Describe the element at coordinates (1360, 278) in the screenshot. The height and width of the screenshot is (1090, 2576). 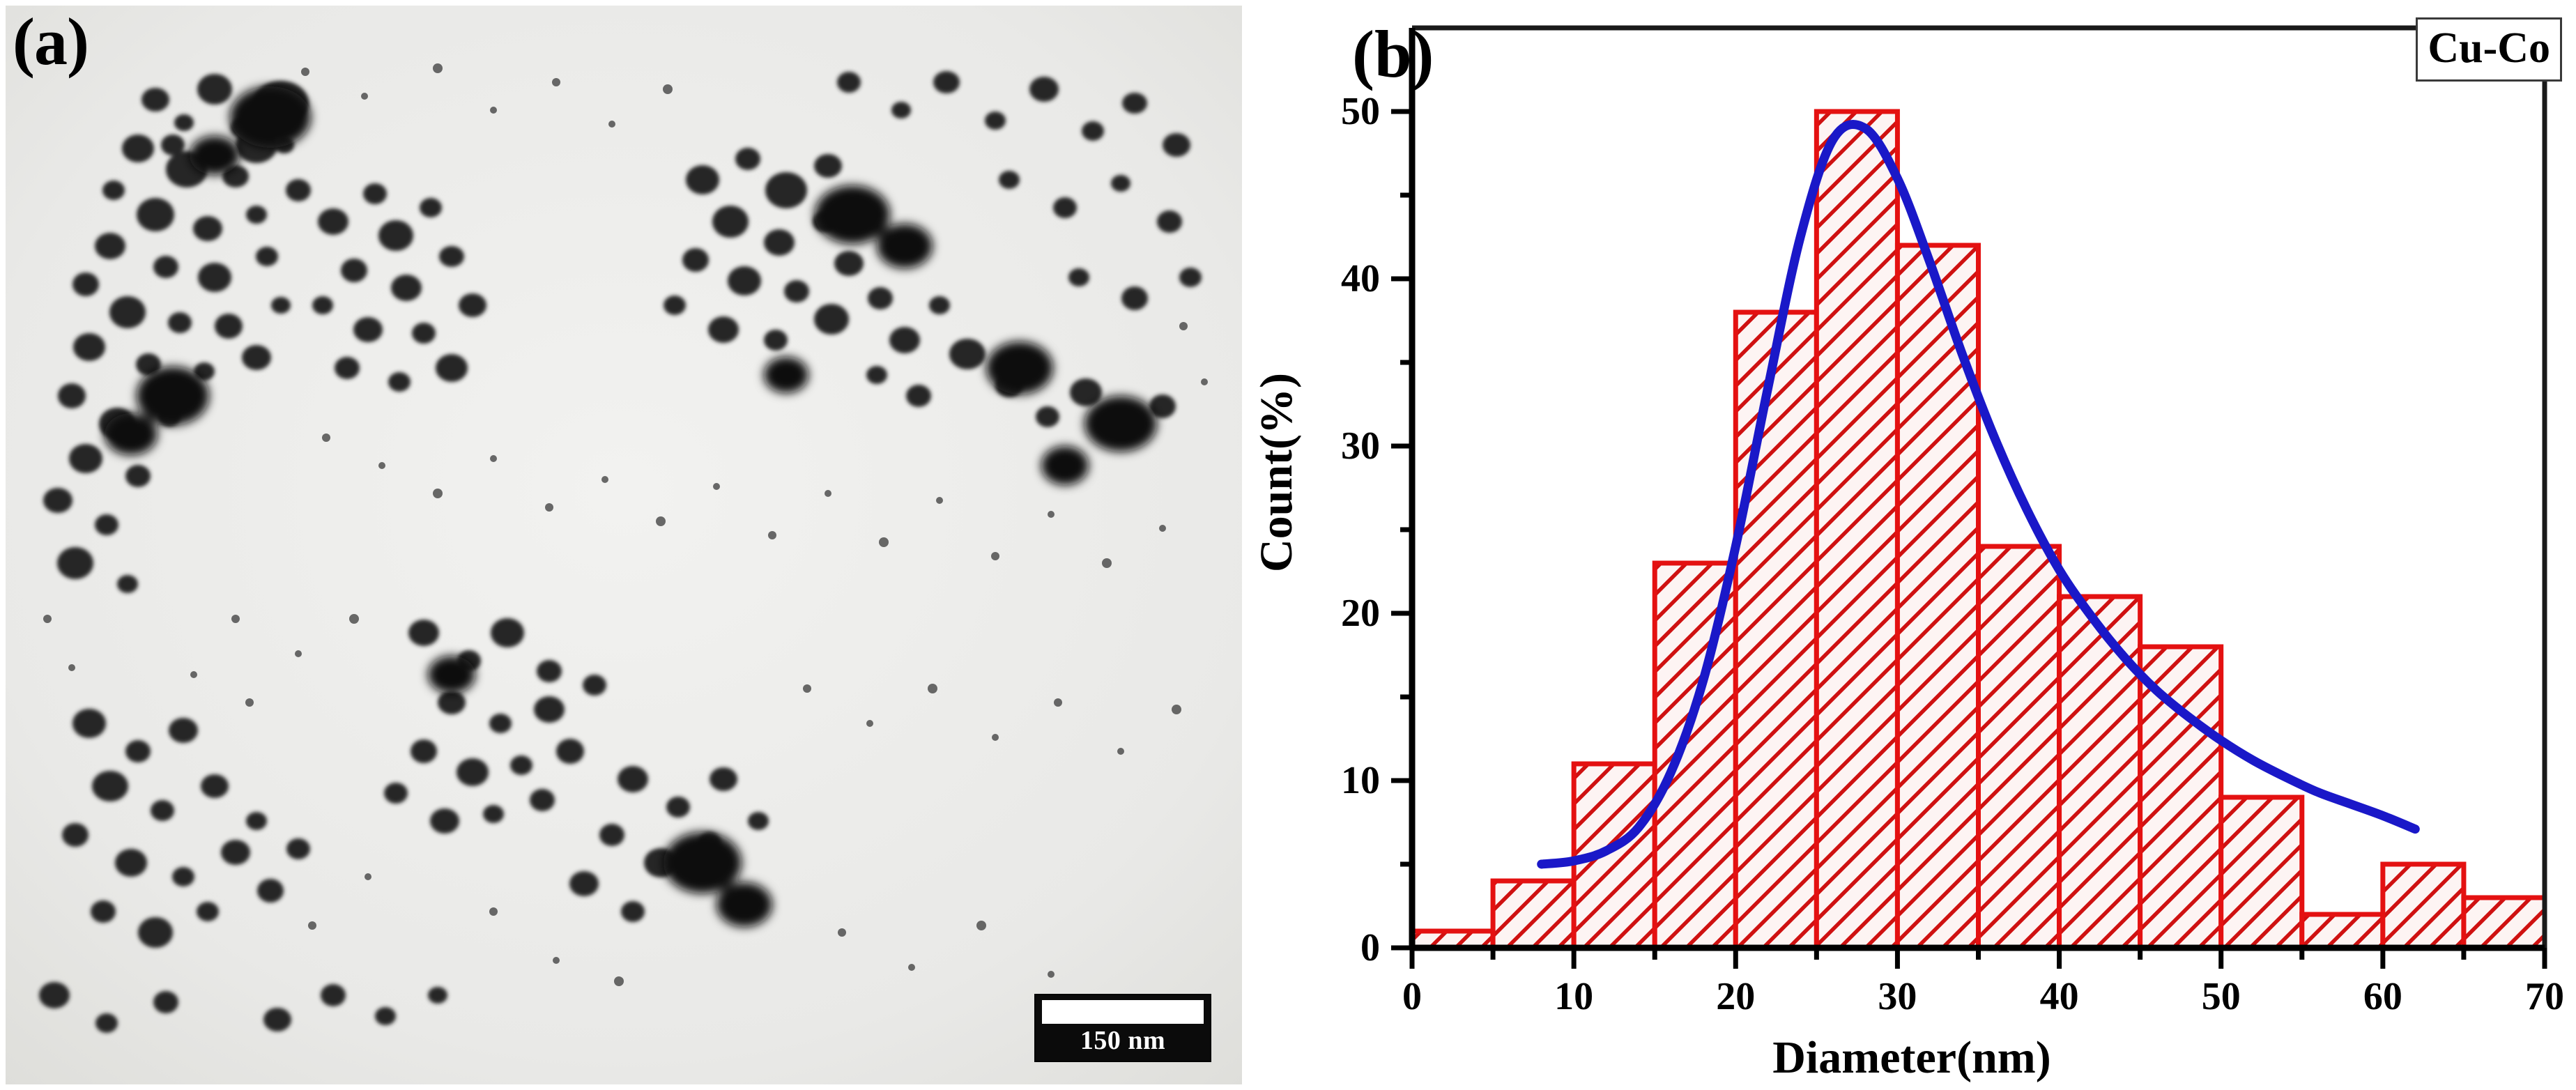
I see `y-tick-label: 40` at that location.